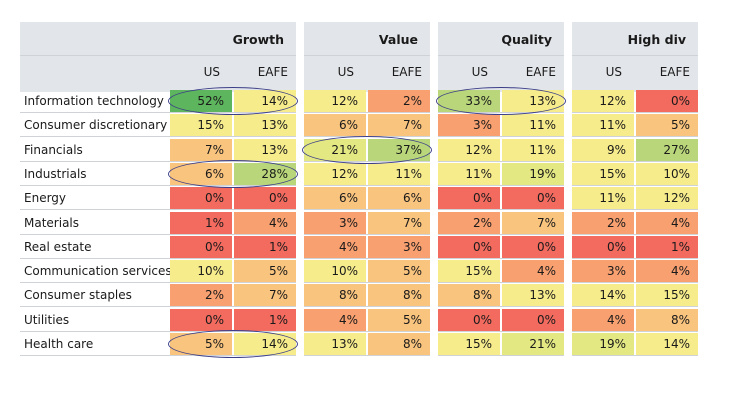  Describe the element at coordinates (526, 39) in the screenshot. I see `group-title-quality: Quality` at that location.